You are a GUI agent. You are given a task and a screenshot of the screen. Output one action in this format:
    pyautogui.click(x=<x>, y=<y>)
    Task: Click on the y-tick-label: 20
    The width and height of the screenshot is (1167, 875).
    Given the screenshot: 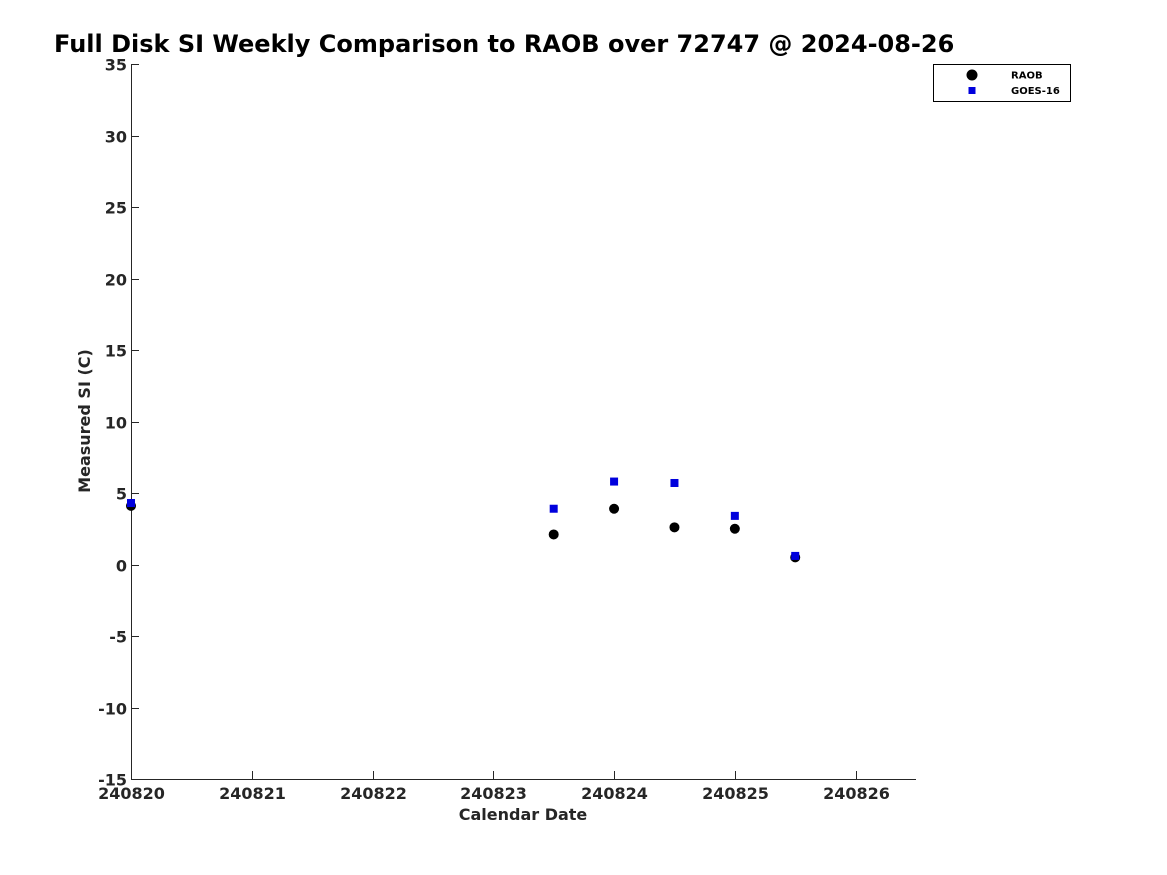 What is the action you would take?
    pyautogui.click(x=116, y=280)
    